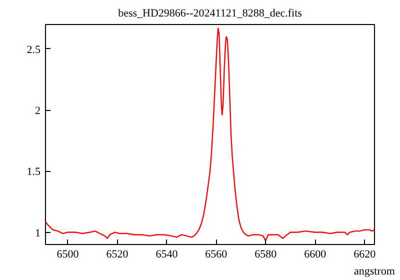  What do you see at coordinates (365, 254) in the screenshot?
I see `x-tick-label: 6620` at bounding box center [365, 254].